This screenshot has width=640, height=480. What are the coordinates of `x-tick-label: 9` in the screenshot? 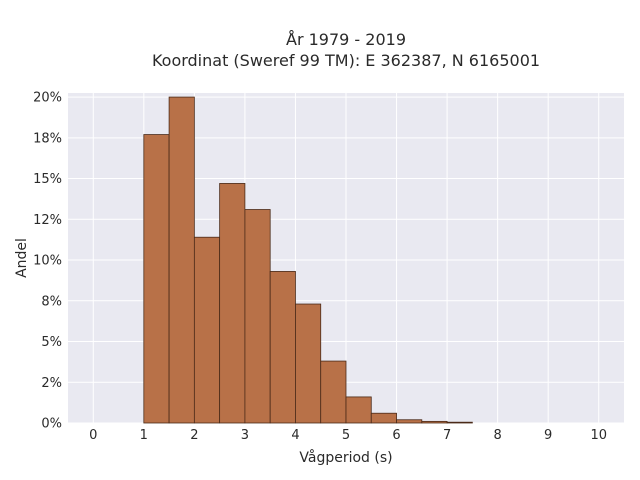 It's located at (548, 435).